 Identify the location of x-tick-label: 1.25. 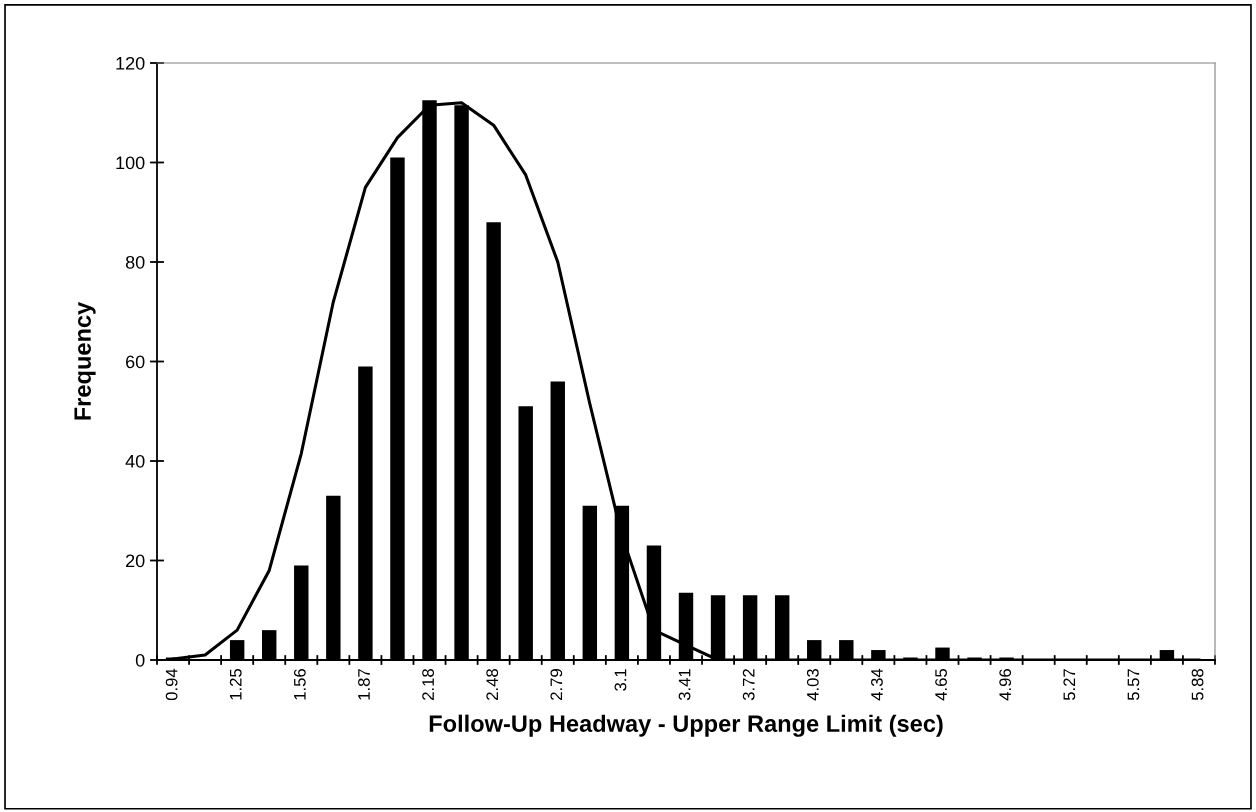
(235, 684).